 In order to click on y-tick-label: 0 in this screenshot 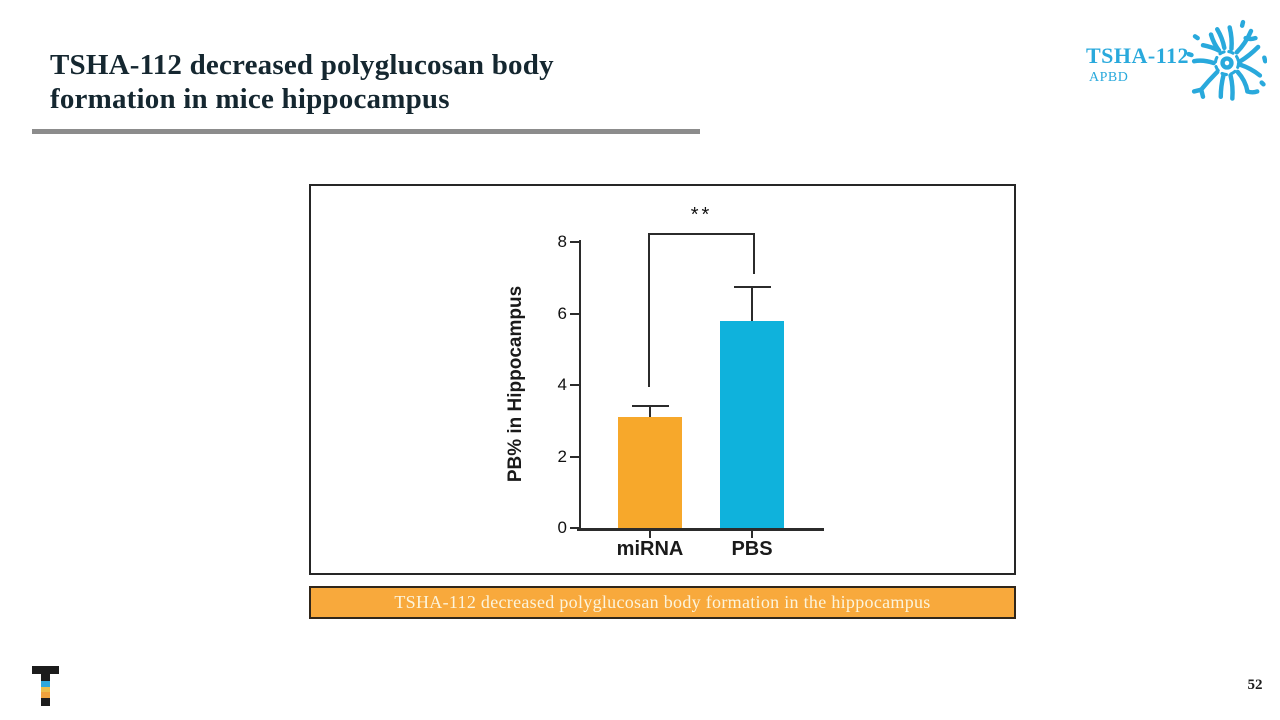, I will do `click(562, 527)`.